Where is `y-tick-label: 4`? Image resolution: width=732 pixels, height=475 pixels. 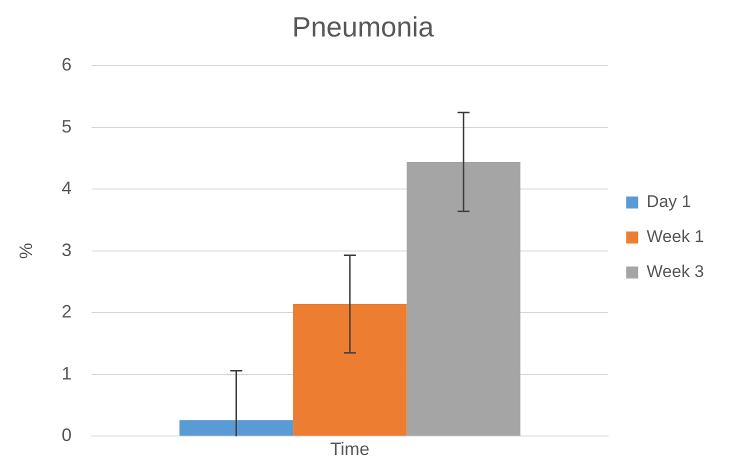 y-tick-label: 4 is located at coordinates (67, 188).